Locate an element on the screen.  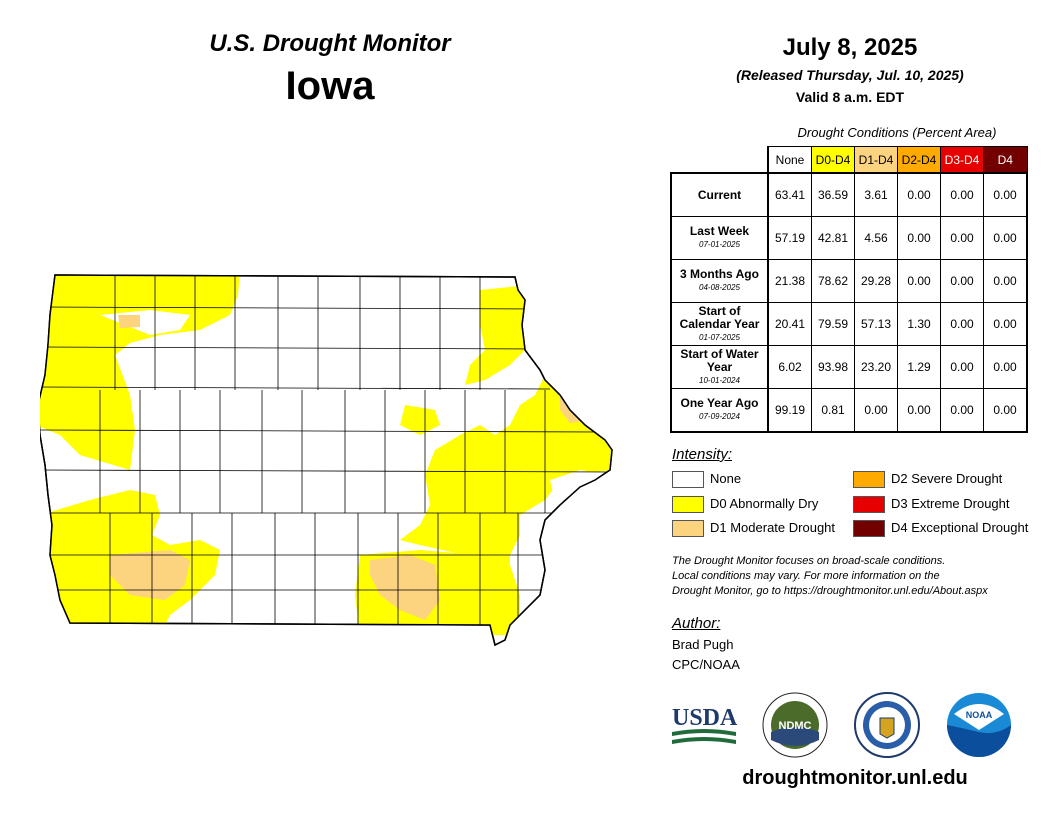
d0-region-east is located at coordinates (506, 487).